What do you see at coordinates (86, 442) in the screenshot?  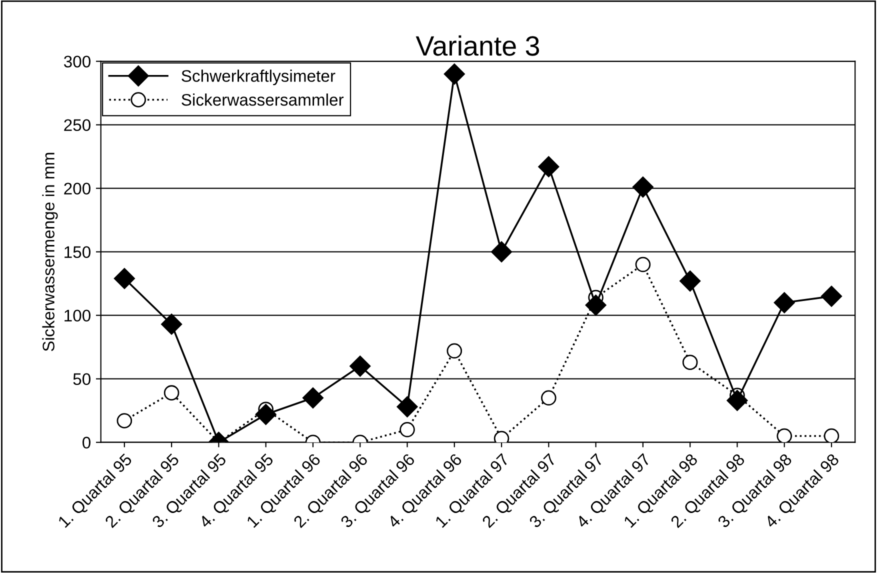 I see `y-tick-label: 0` at bounding box center [86, 442].